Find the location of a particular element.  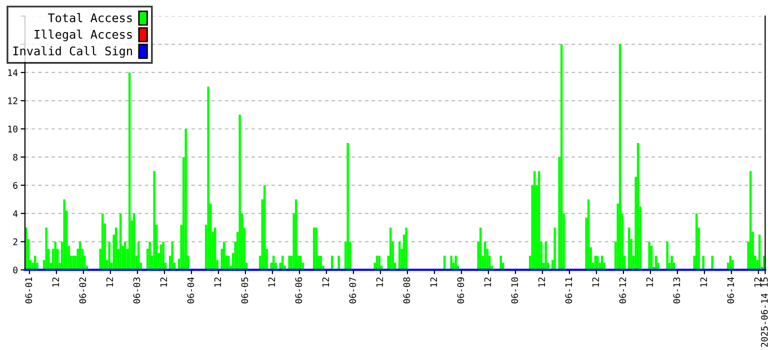

x-tick-label: 06-07 is located at coordinates (352, 290).